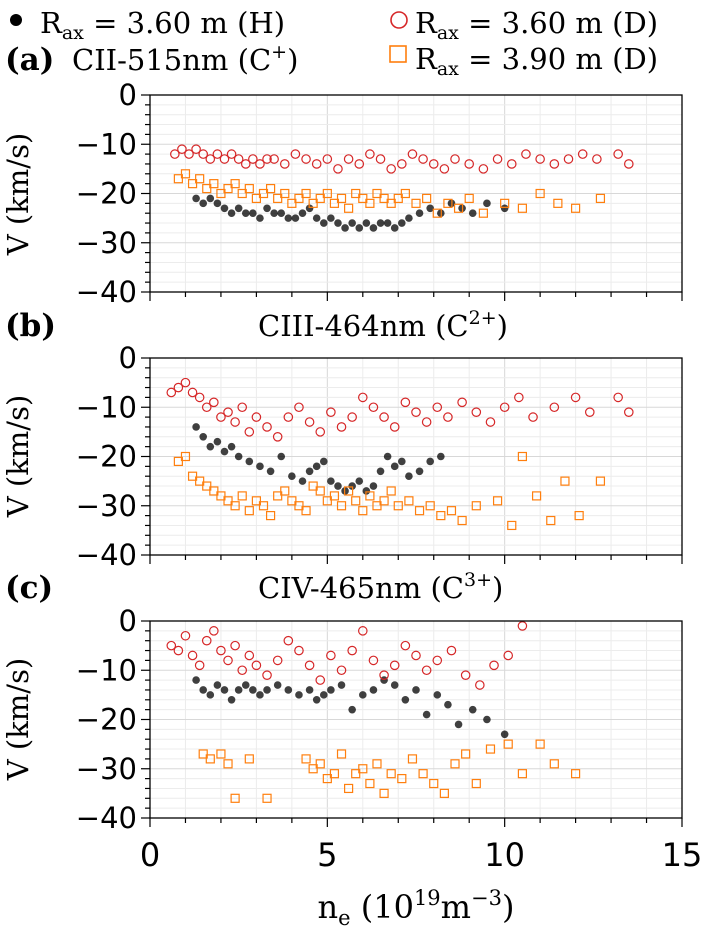 The width and height of the screenshot is (706, 928). I want to click on legend-label: Rax = 3.60 m (H), so click(162, 25).